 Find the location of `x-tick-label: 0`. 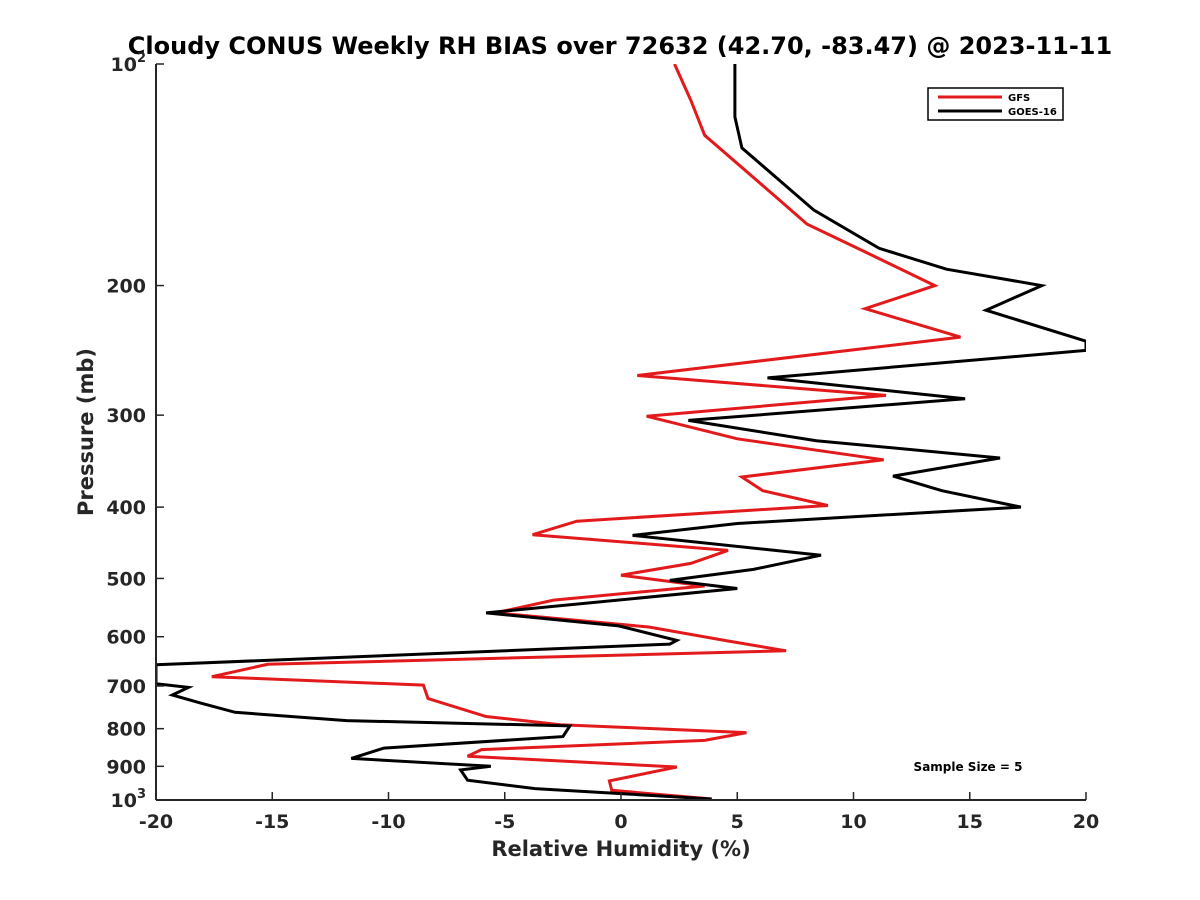

x-tick-label: 0 is located at coordinates (620, 822).